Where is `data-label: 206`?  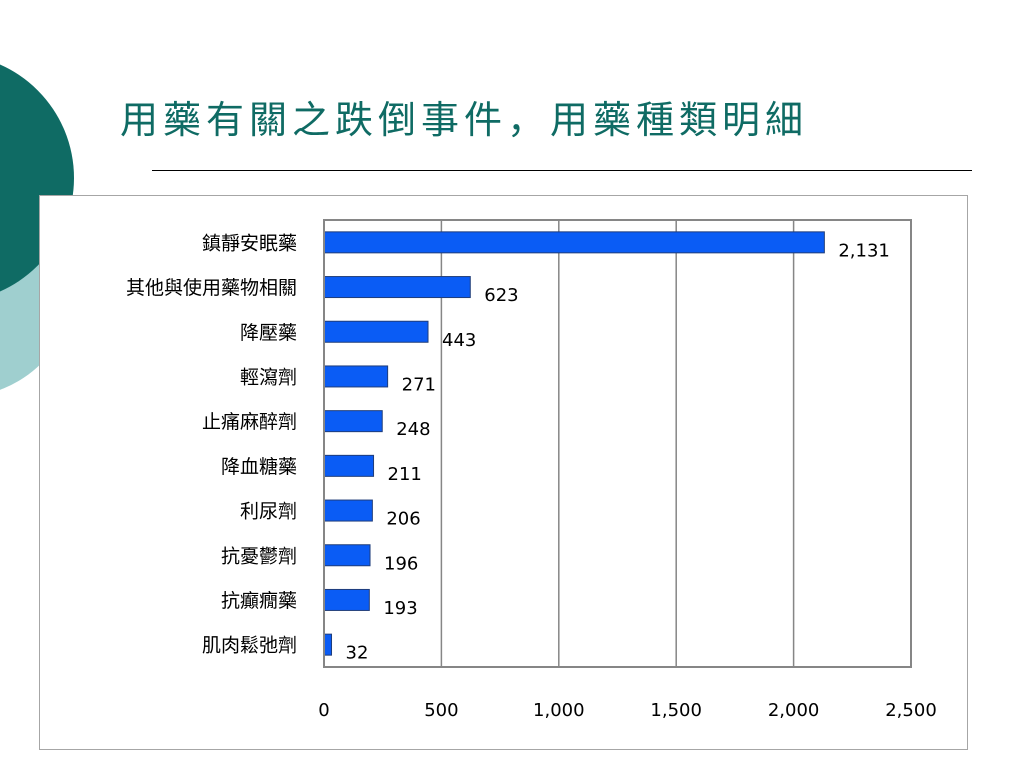 data-label: 206 is located at coordinates (403, 519).